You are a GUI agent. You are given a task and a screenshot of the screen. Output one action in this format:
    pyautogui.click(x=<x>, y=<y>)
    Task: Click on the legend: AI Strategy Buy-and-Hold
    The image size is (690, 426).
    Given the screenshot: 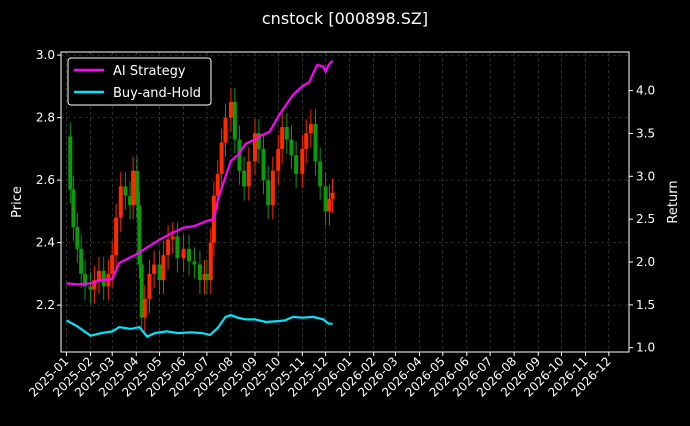 What is the action you would take?
    pyautogui.click(x=139, y=81)
    